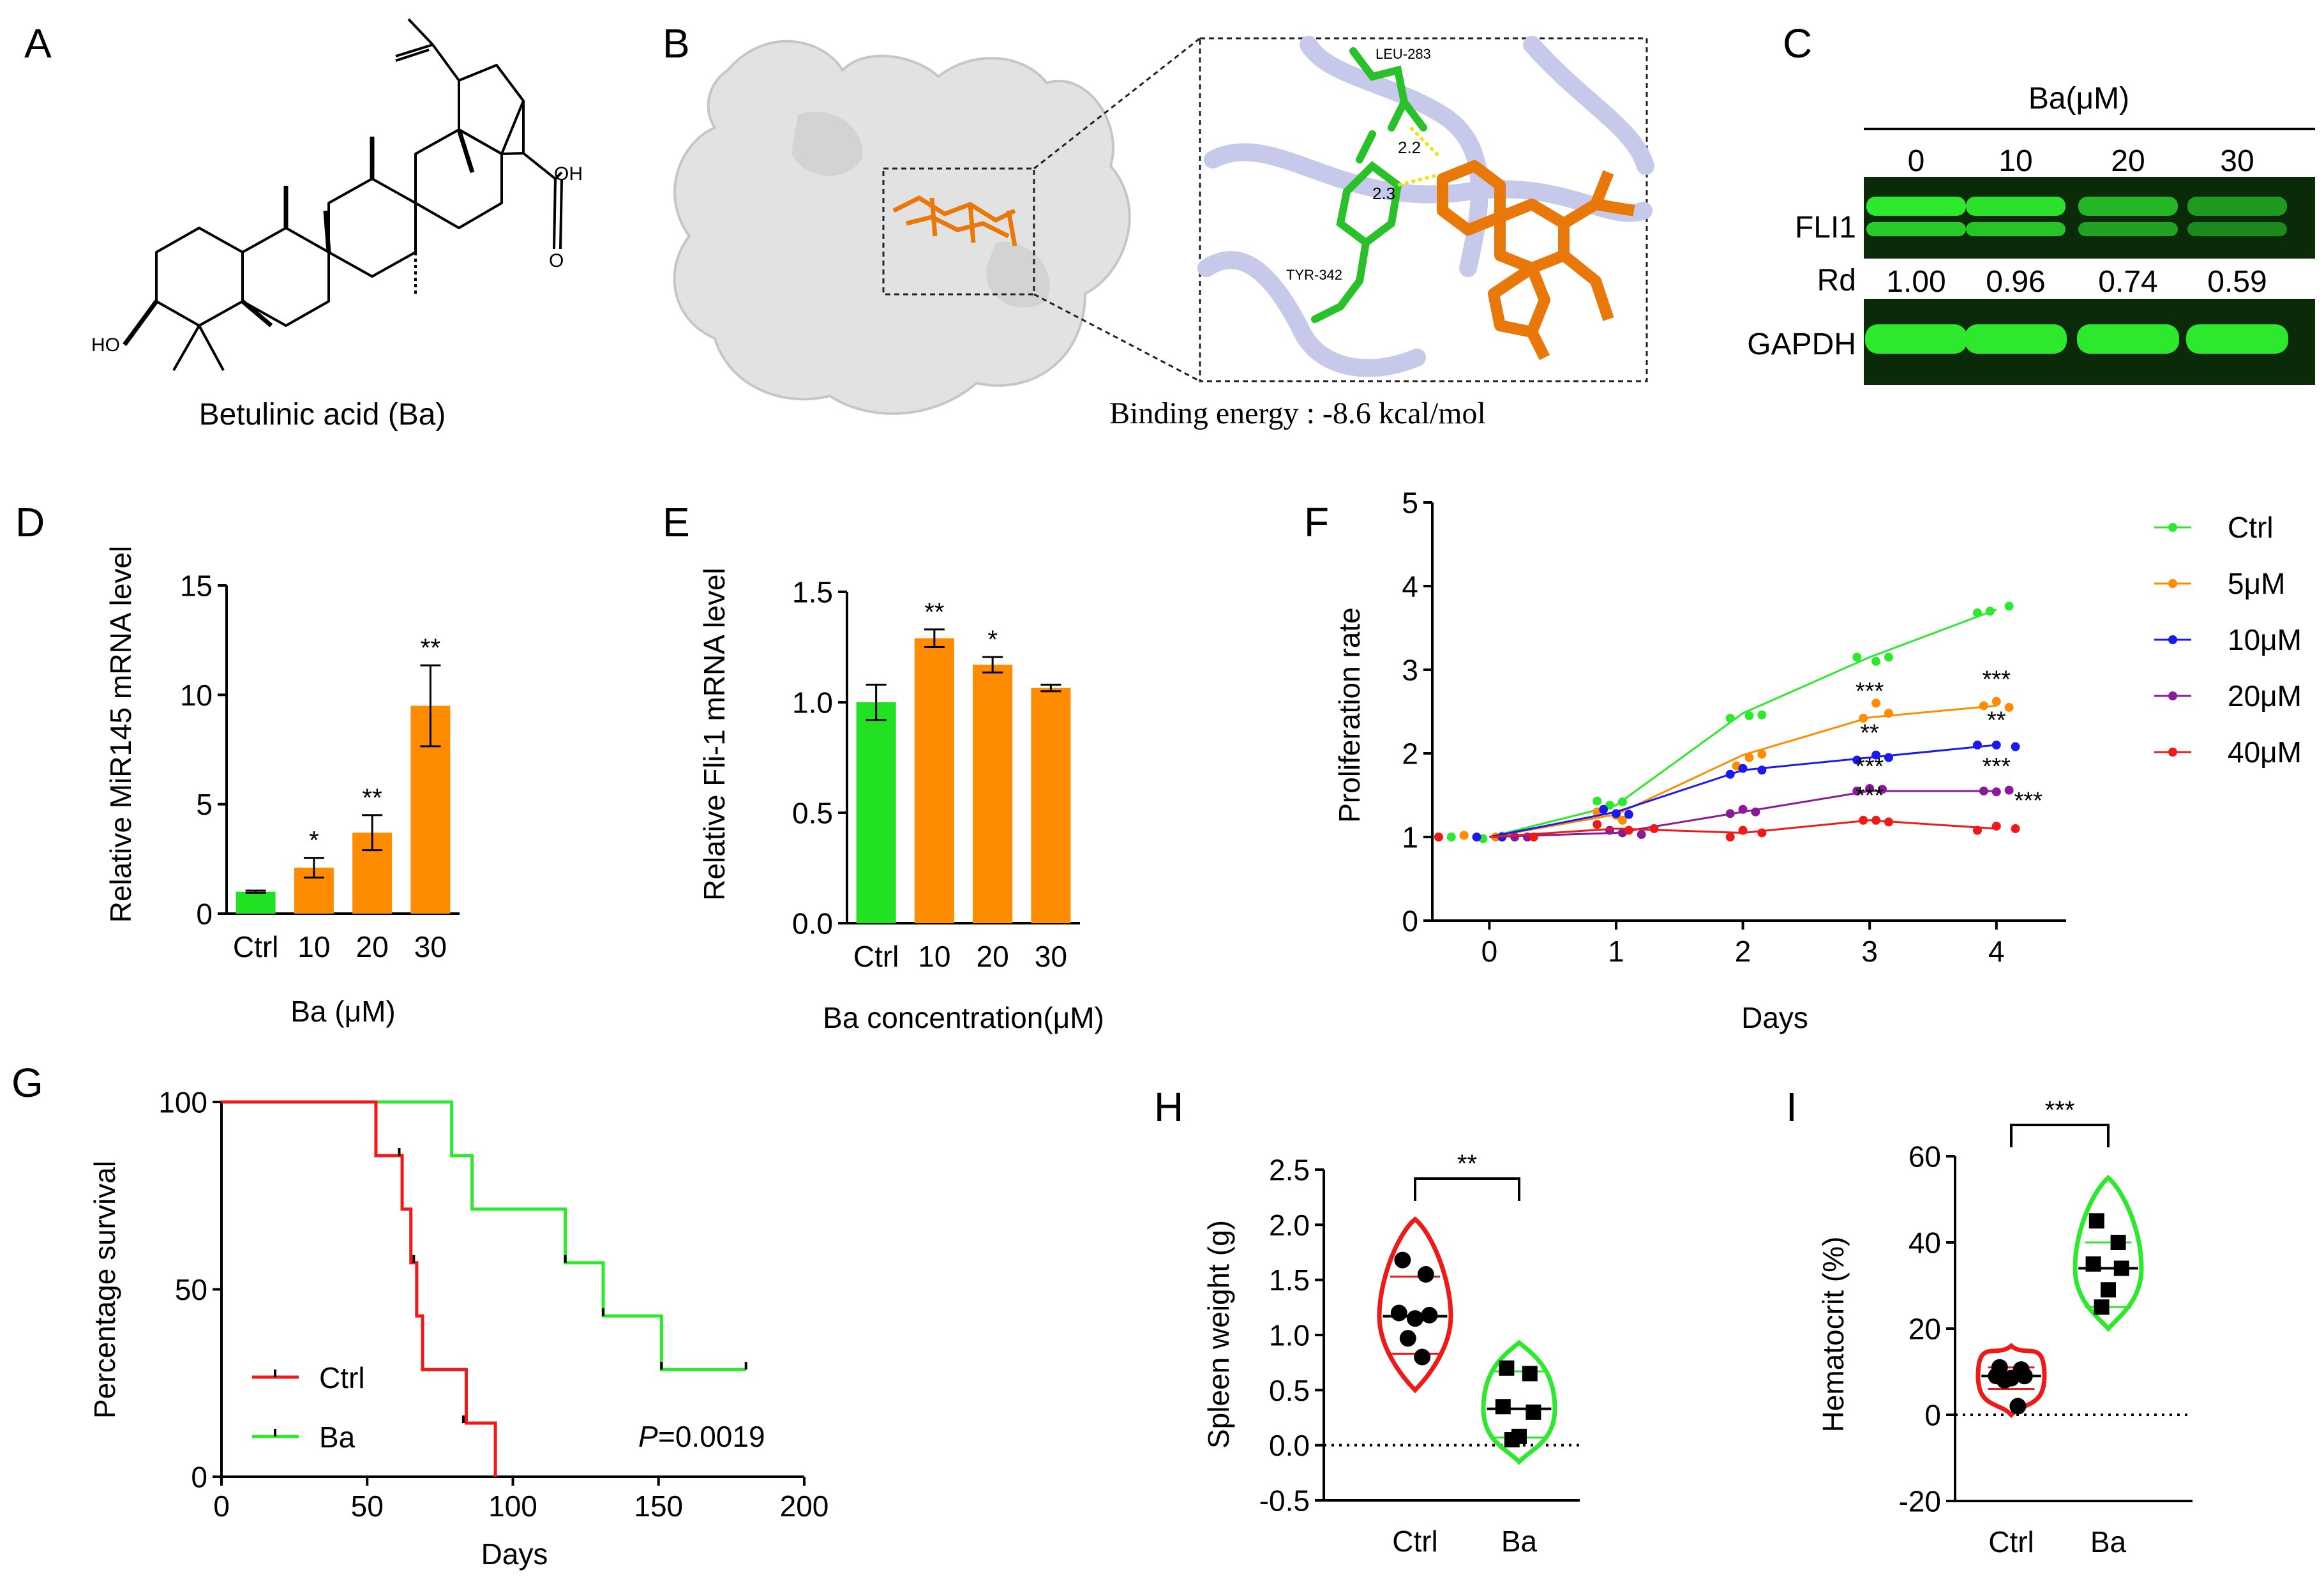 This screenshot has width=2324, height=1584. I want to click on y-tick-label: 20, so click(1925, 1330).